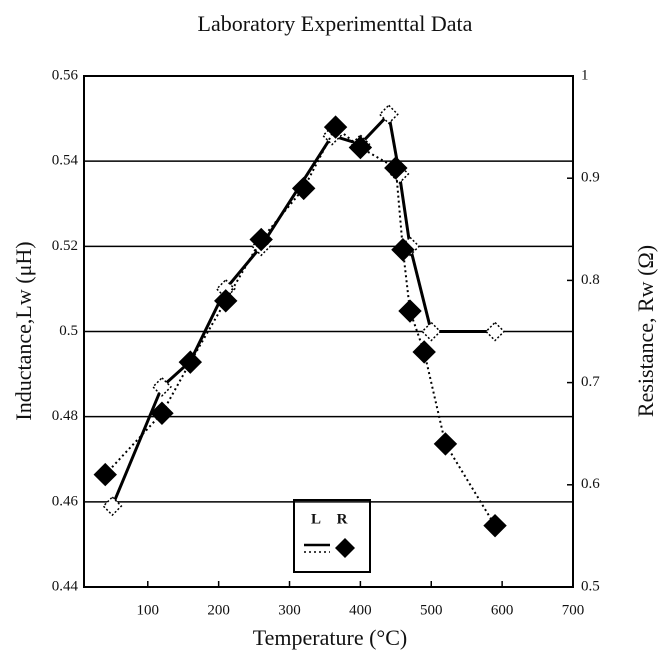 The width and height of the screenshot is (665, 657). Describe the element at coordinates (68, 331) in the screenshot. I see `y-tick-label: 0.5` at that location.